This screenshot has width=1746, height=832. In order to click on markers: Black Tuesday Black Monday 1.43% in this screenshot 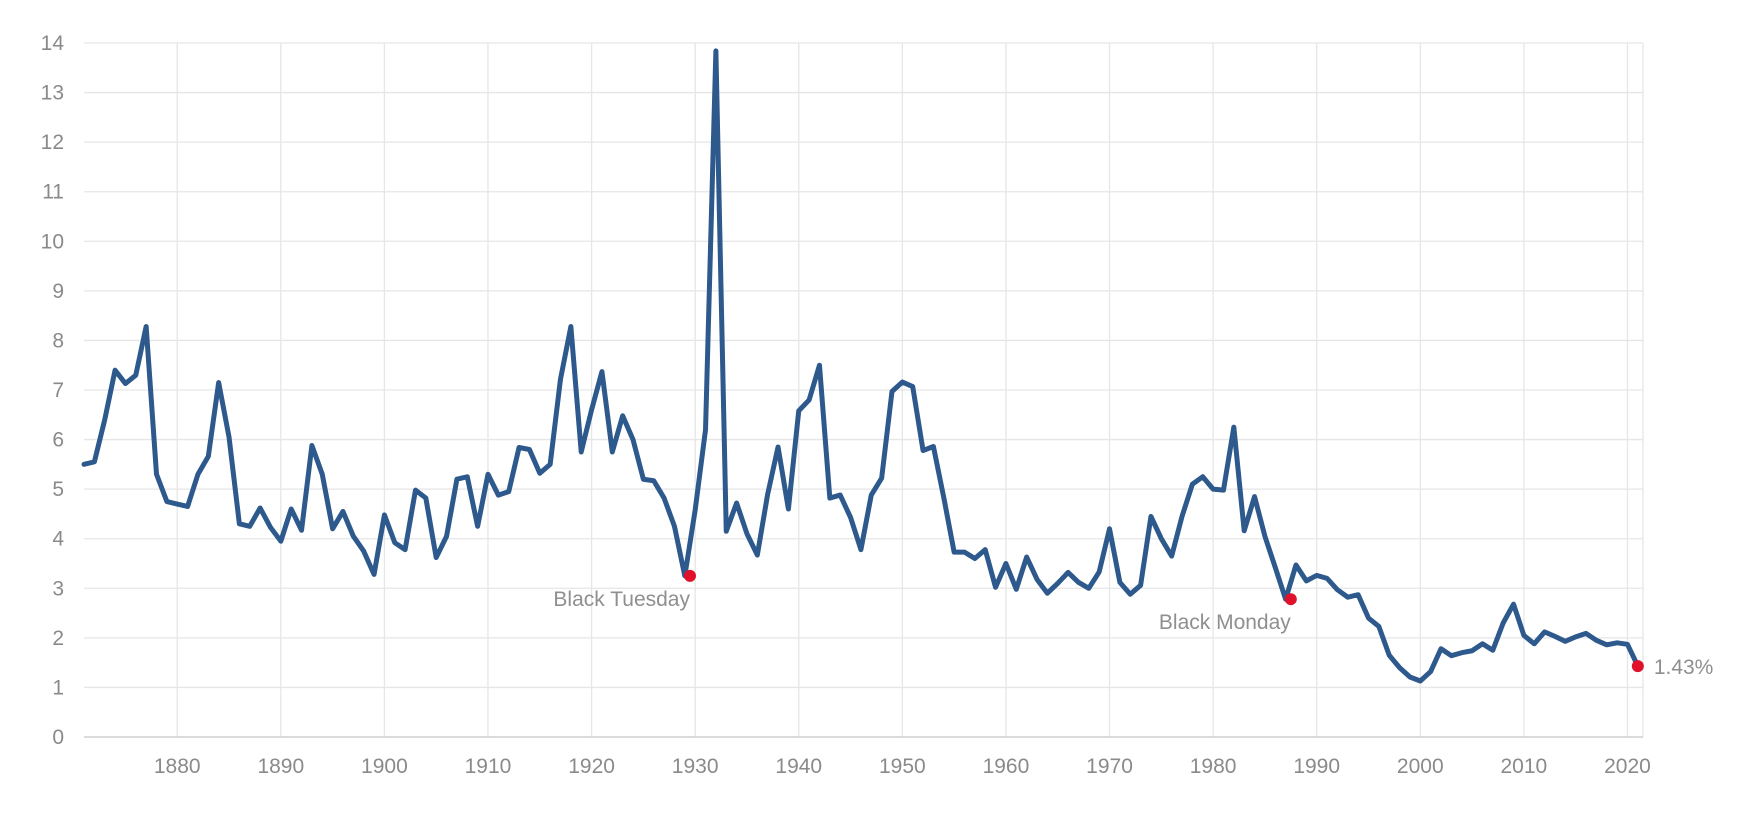, I will do `click(1133, 624)`.